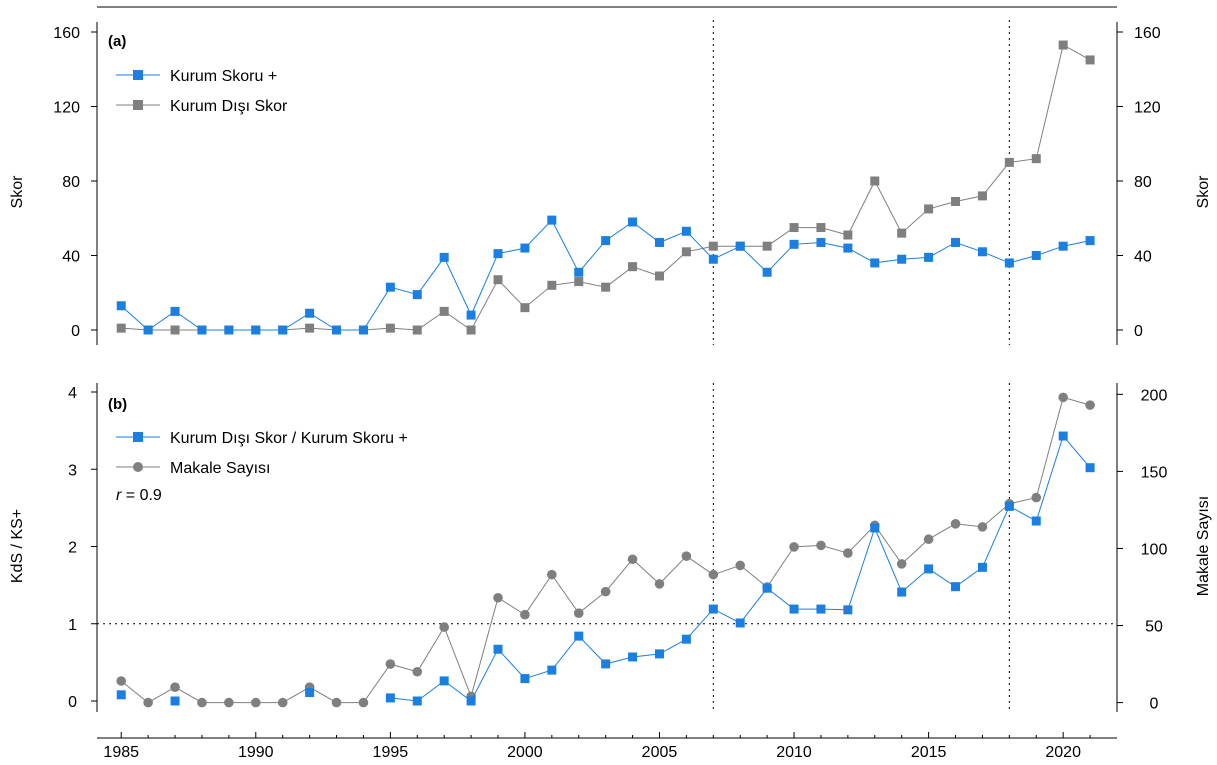 Image resolution: width=1217 pixels, height=765 pixels. Describe the element at coordinates (72, 625) in the screenshot. I see `panel-b-left-tick-label: 1` at that location.